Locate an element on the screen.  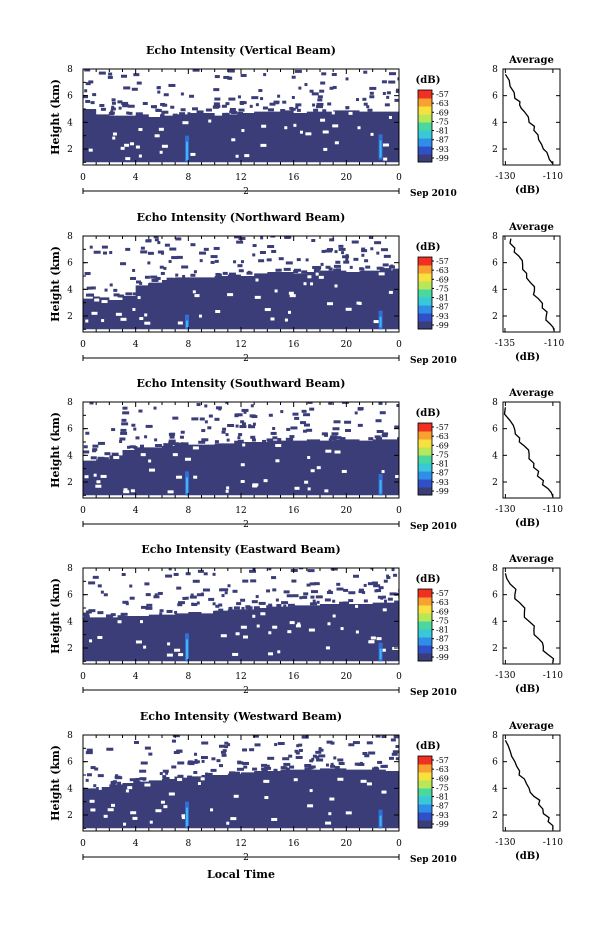
avg-x-label: (dB) is located at coordinates (527, 856).